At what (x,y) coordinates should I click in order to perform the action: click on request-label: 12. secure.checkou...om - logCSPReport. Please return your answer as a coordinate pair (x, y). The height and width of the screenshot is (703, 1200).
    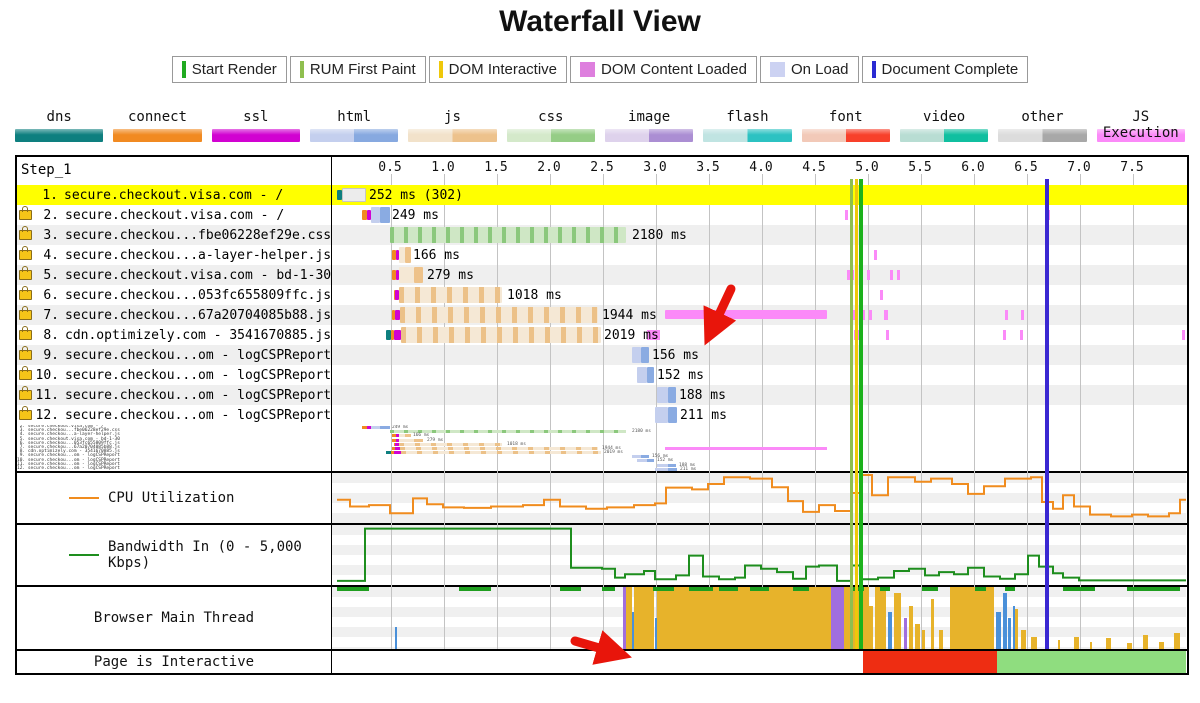
    Looking at the image, I should click on (174, 415).